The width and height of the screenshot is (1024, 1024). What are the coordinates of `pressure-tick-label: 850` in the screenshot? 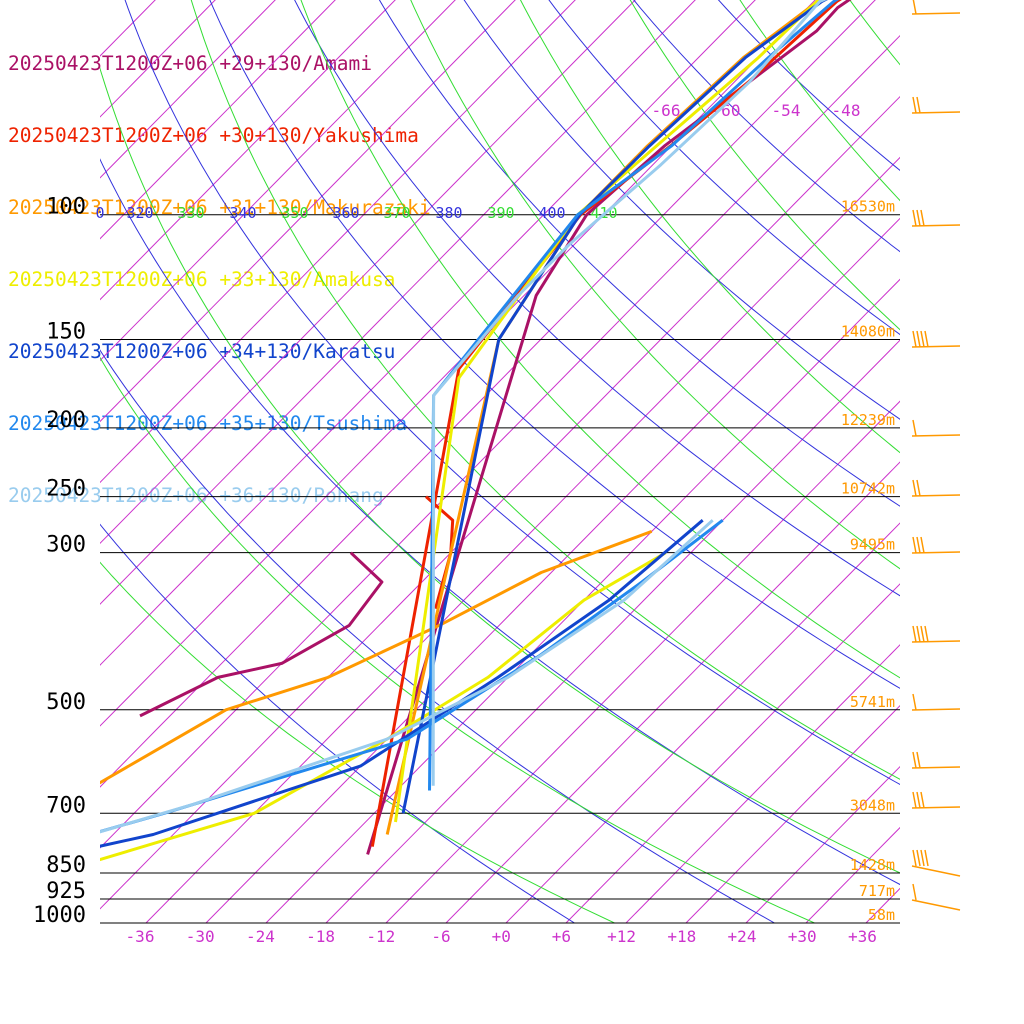 It's located at (66, 865).